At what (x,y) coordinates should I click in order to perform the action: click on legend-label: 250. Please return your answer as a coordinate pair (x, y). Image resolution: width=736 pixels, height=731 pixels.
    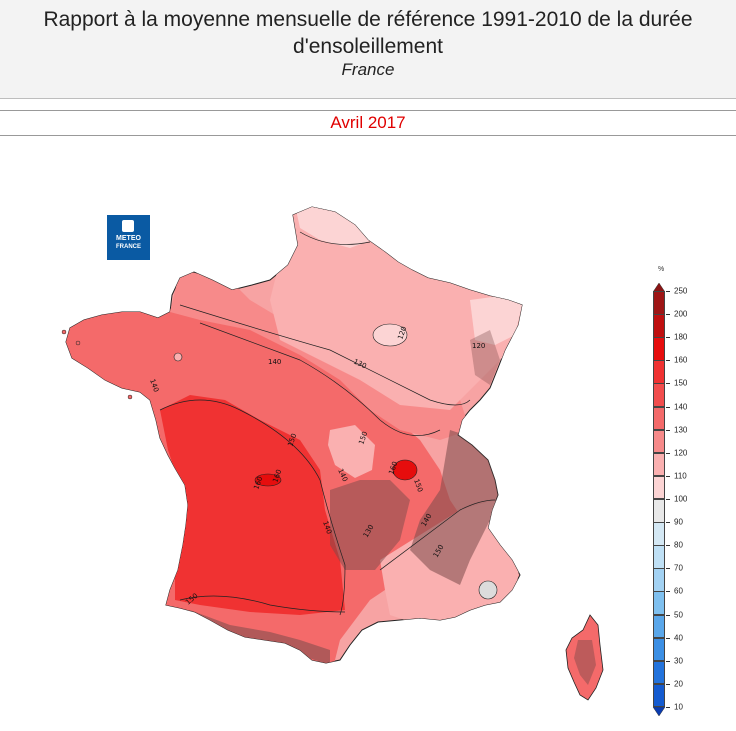
    Looking at the image, I should click on (681, 291).